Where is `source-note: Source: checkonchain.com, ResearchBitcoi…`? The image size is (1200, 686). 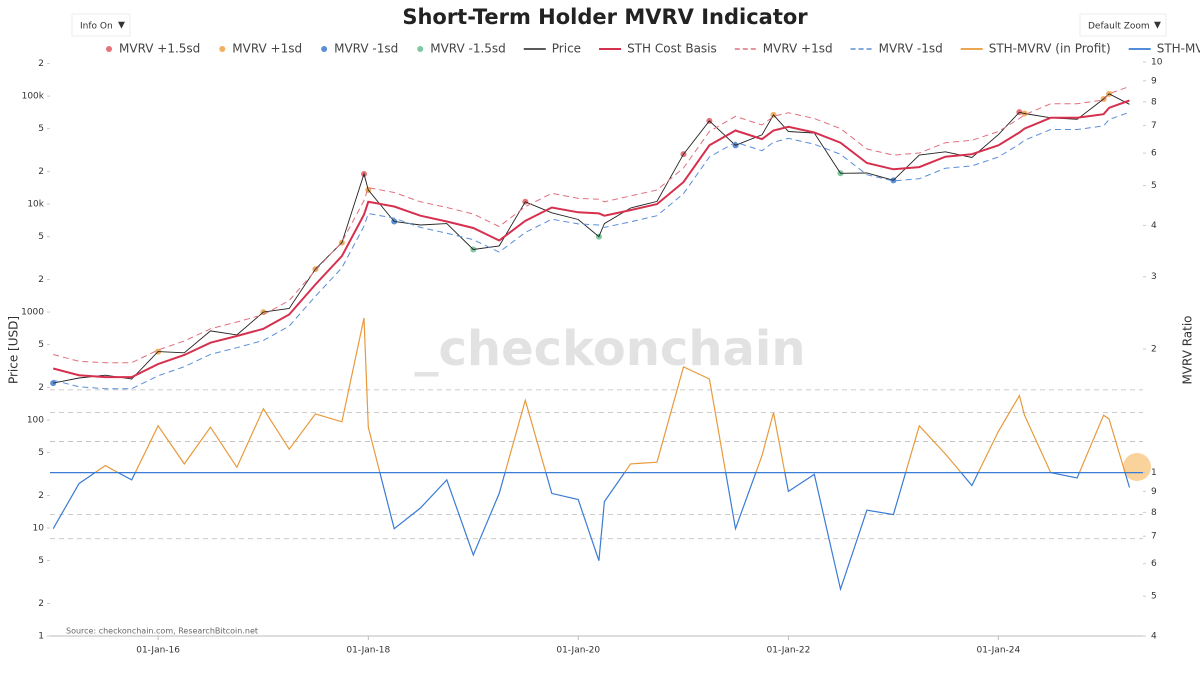
source-note: Source: checkonchain.com, ResearchBitcoi… is located at coordinates (162, 631).